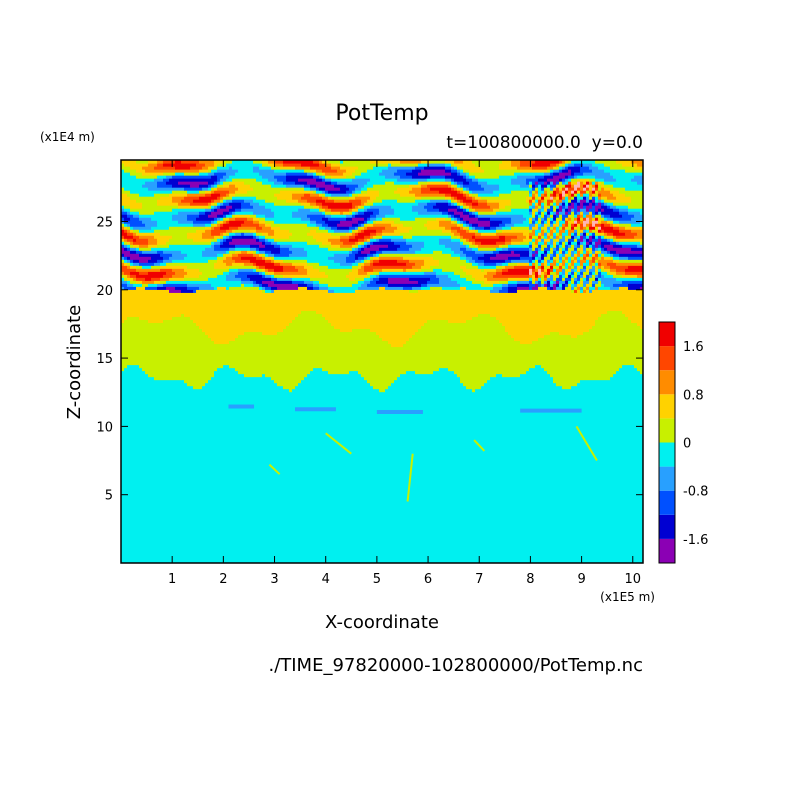 This screenshot has height=804, width=804. Describe the element at coordinates (695, 540) in the screenshot. I see `colorbar-label: -1.6` at that location.